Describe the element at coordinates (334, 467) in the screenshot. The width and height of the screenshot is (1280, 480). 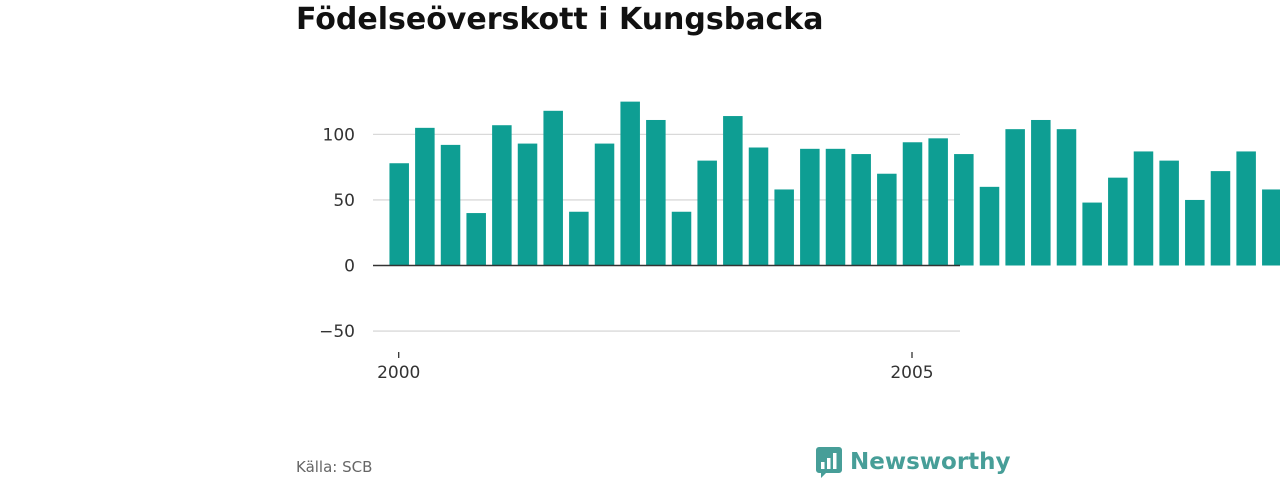
I see `source-note: Källa: SCB` at that location.